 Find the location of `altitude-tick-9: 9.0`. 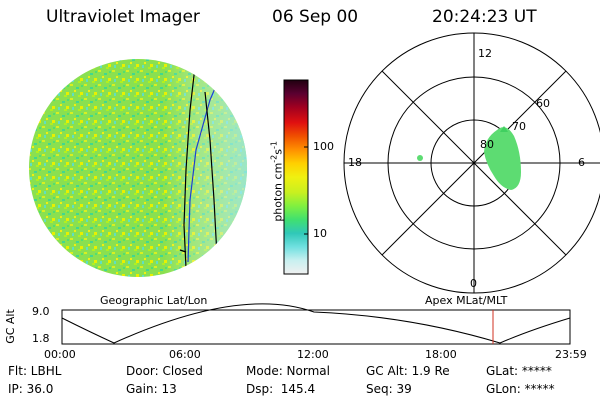

altitude-tick-9: 9.0 is located at coordinates (41, 311).